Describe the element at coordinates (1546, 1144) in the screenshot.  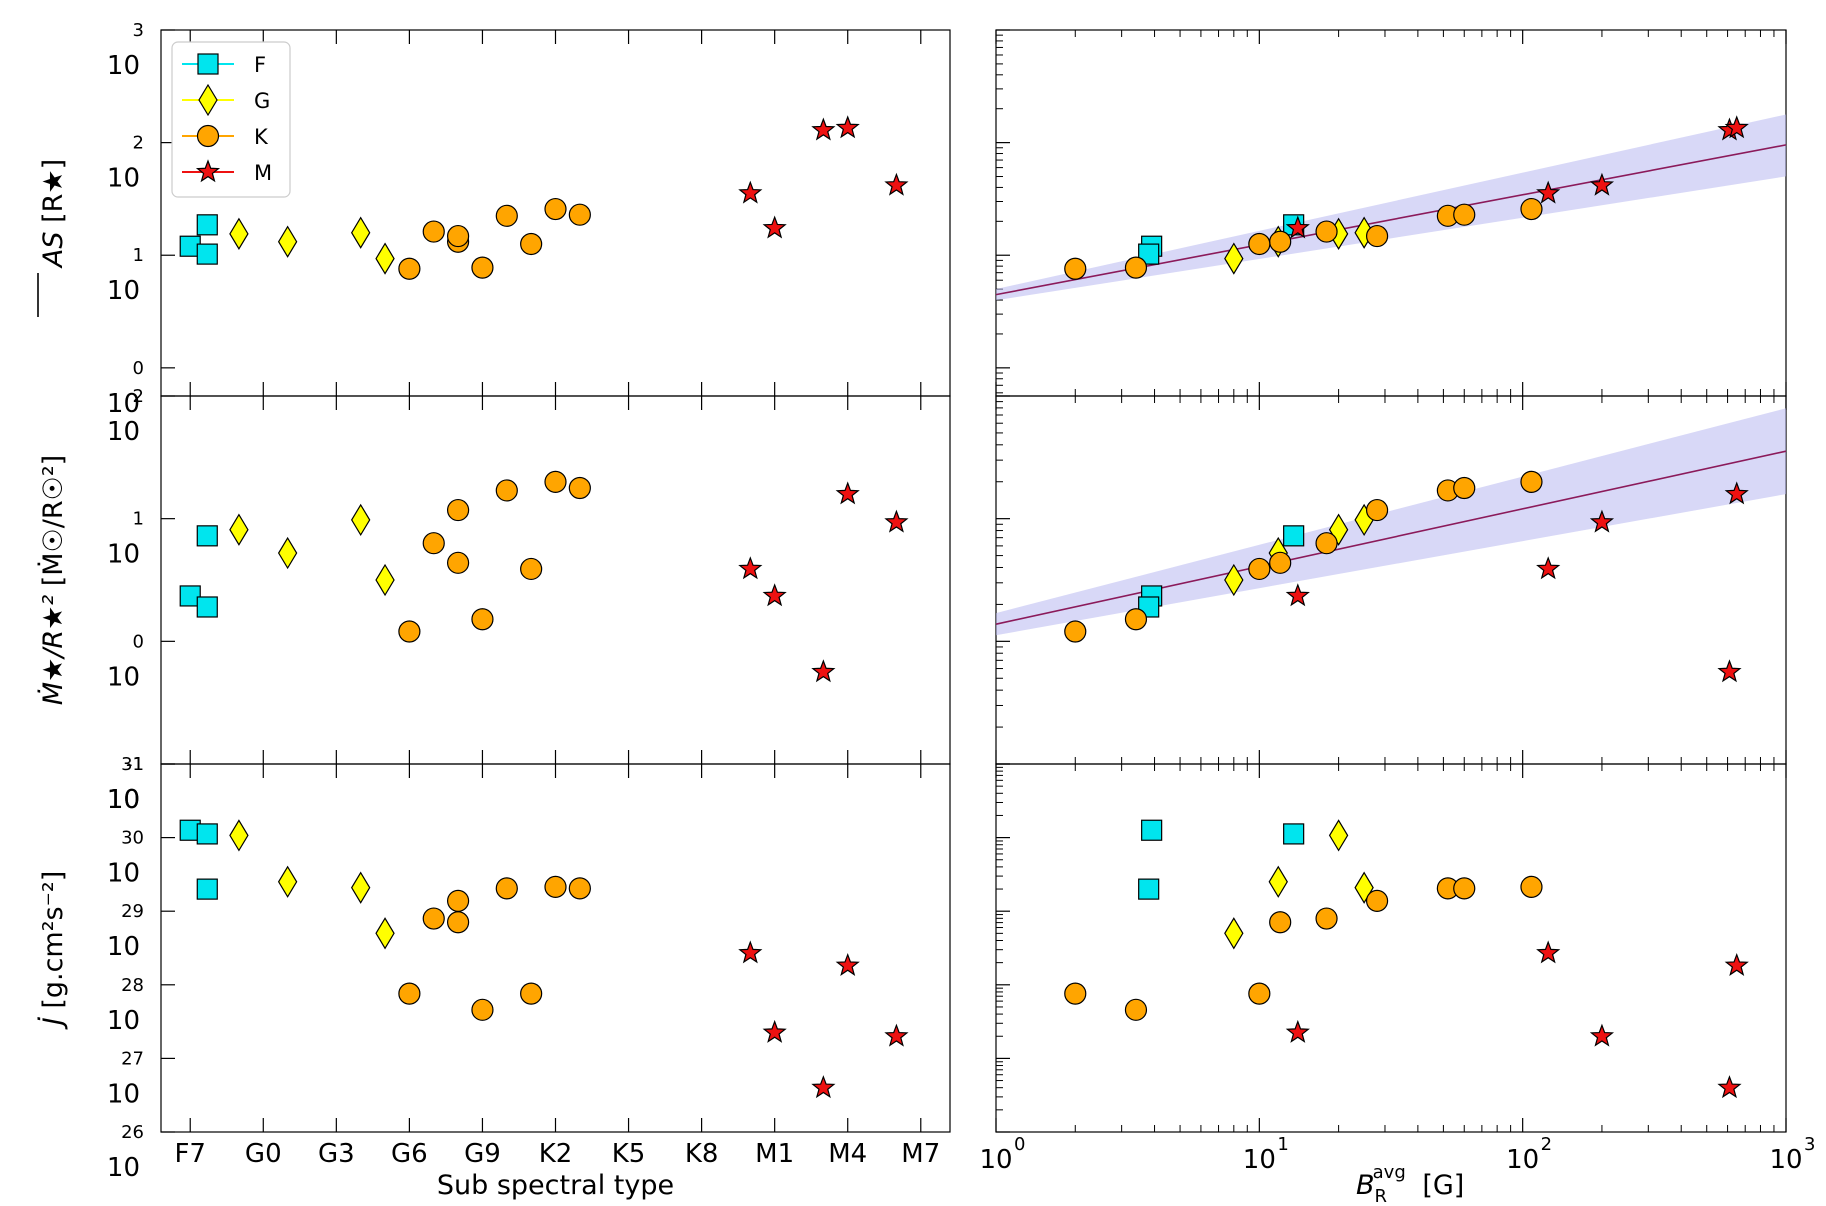
I see `x-tick-exponent: 2` at that location.